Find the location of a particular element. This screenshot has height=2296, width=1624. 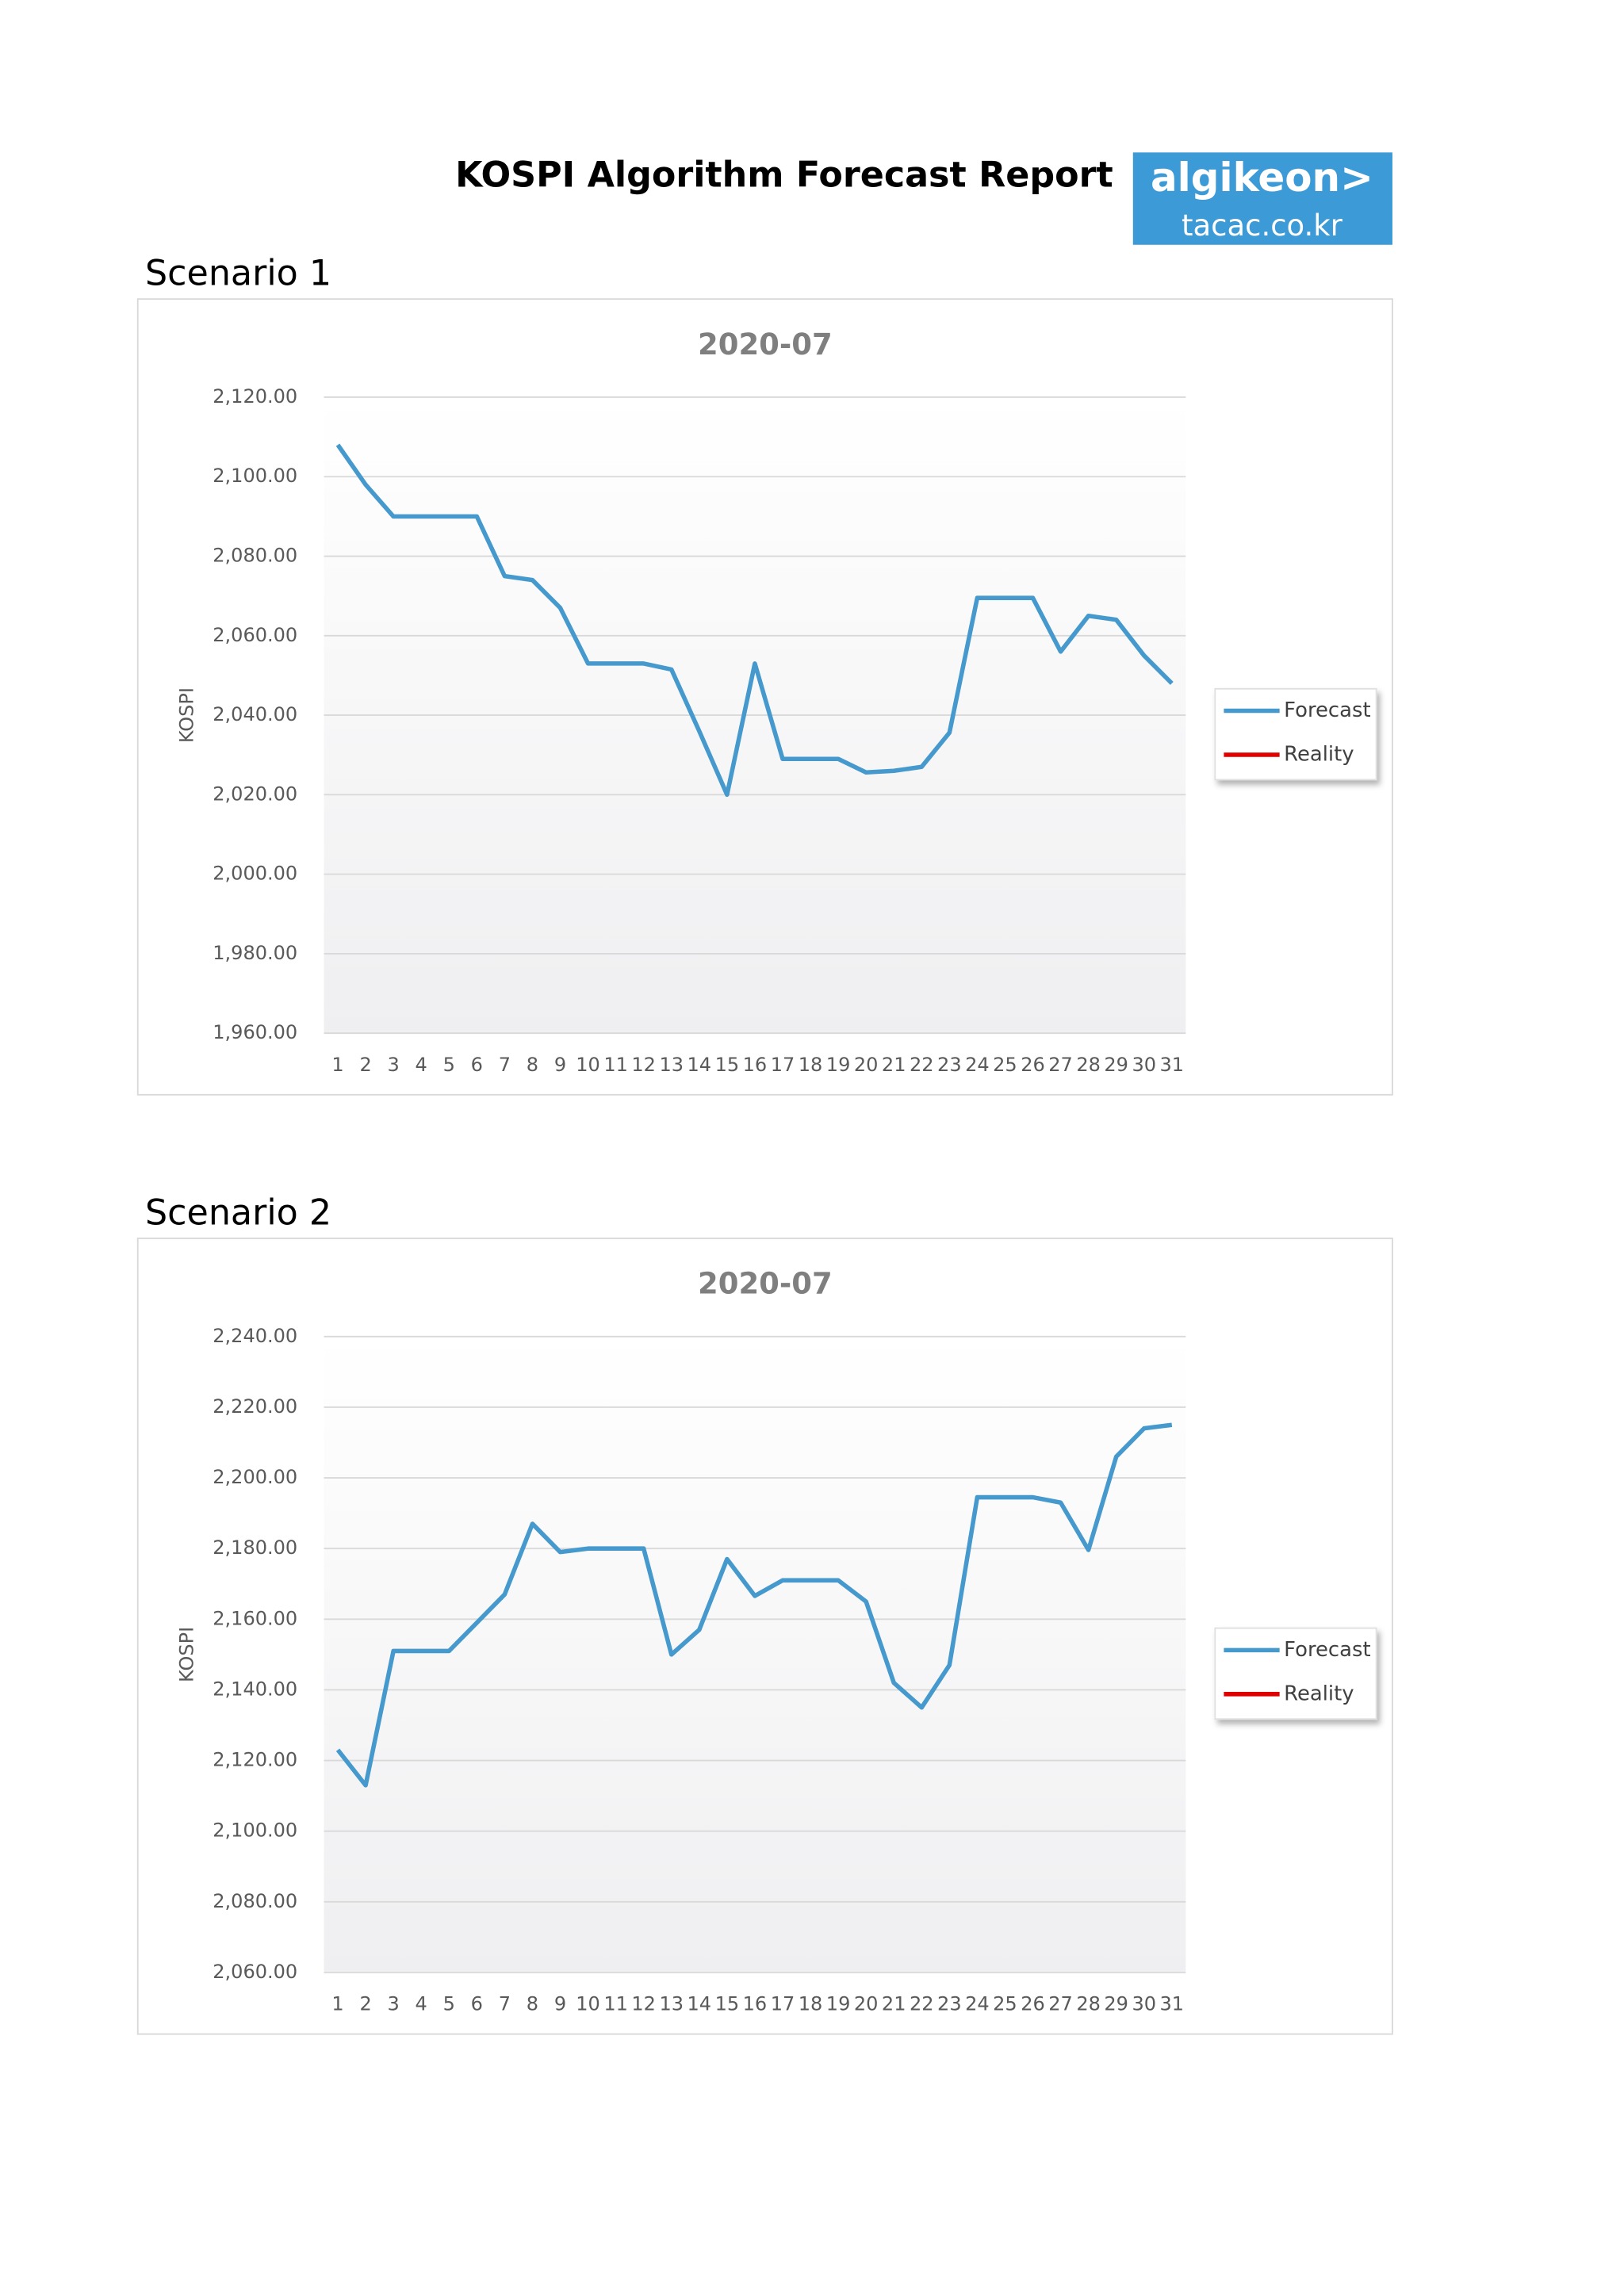

y-tick-label: 2,200.00 is located at coordinates (255, 1477).